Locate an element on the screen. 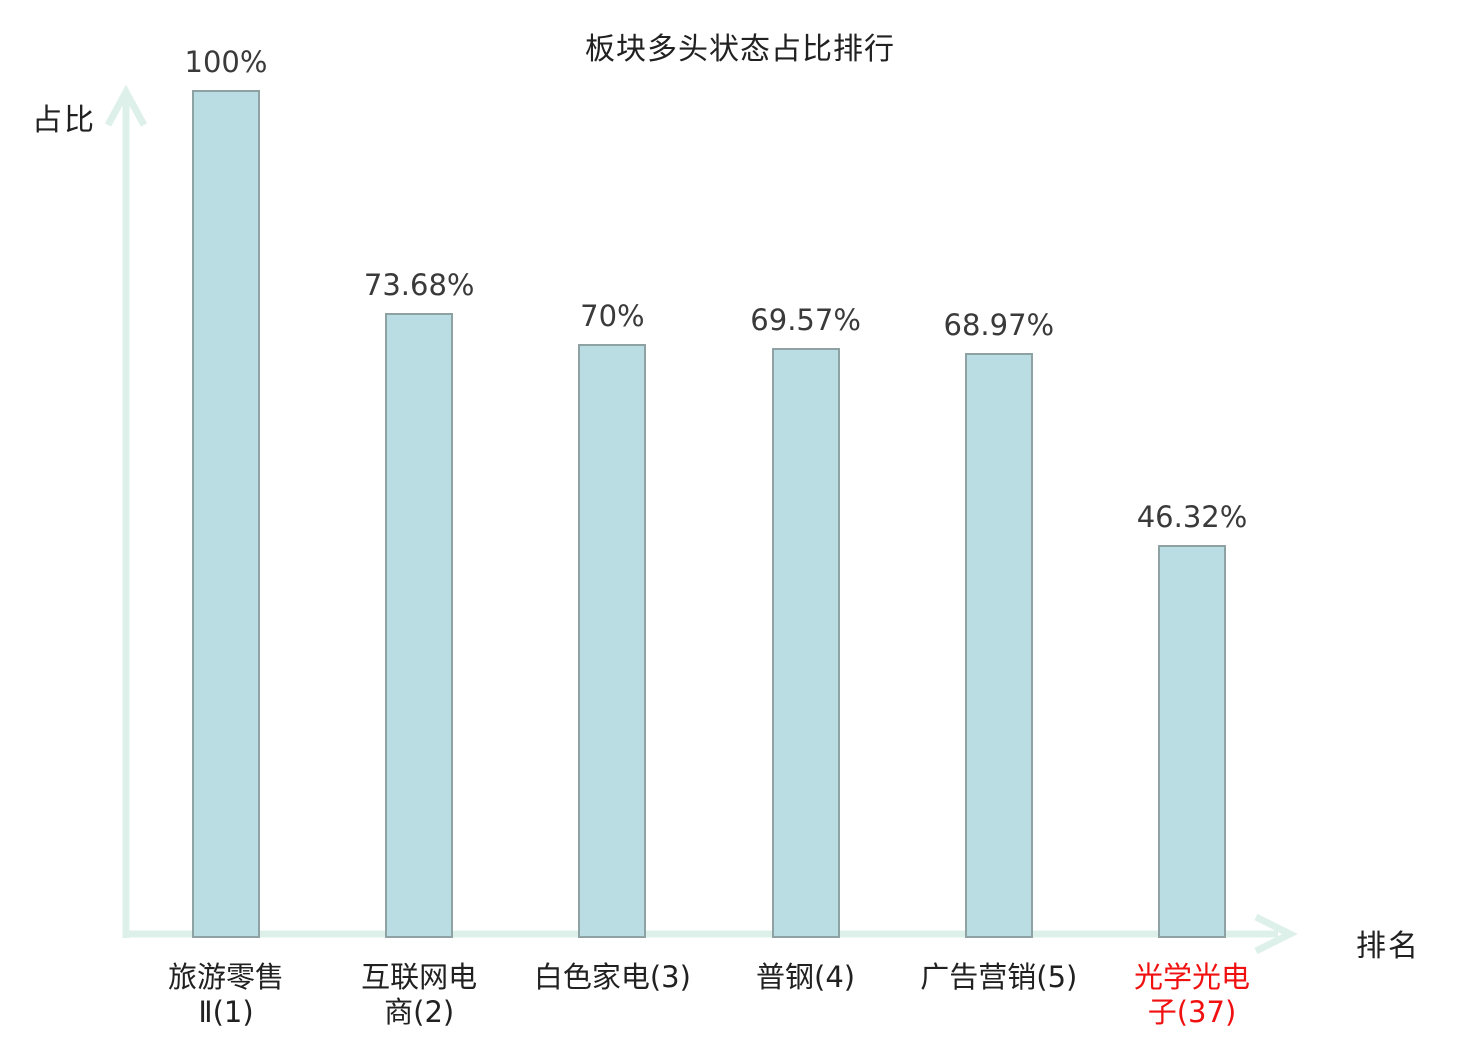 This screenshot has width=1480, height=1040. x-axis-arrow-icon is located at coordinates (1276, 934).